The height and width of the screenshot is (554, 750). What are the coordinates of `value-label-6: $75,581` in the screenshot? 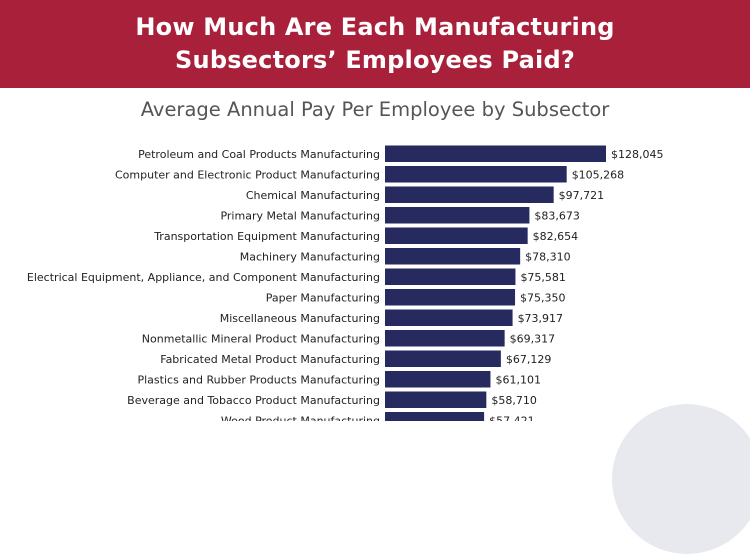 It's located at (543, 277).